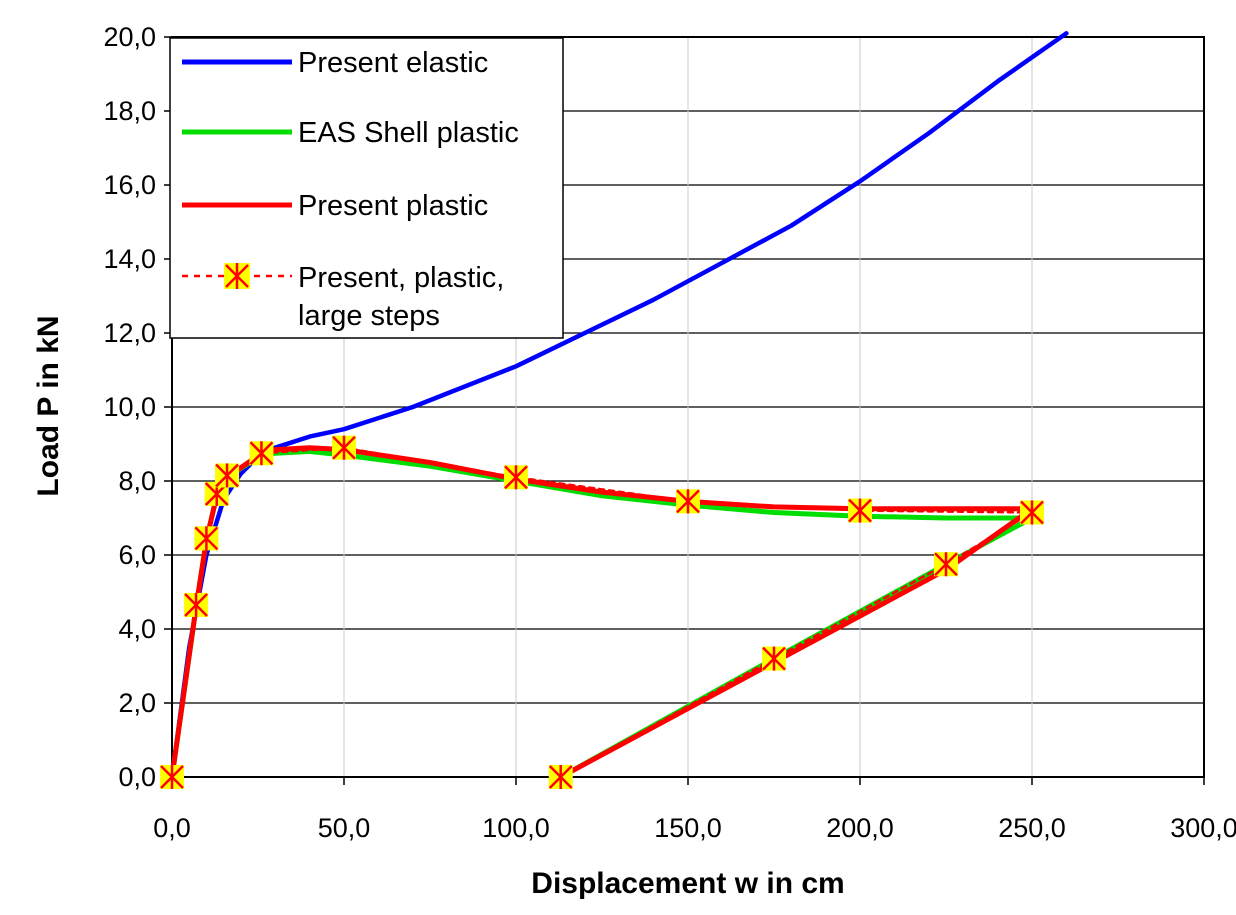  I want to click on x-tick-label: 50,0, so click(344, 828).